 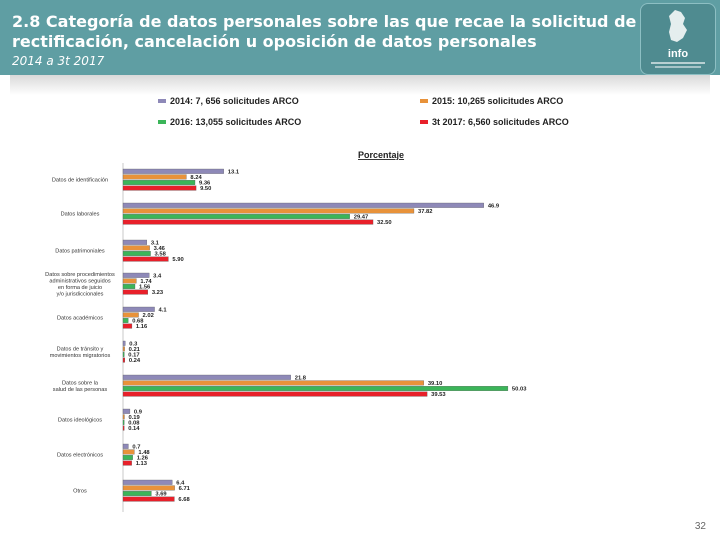 What do you see at coordinates (144, 453) in the screenshot?
I see `data-label: 1.48` at bounding box center [144, 453].